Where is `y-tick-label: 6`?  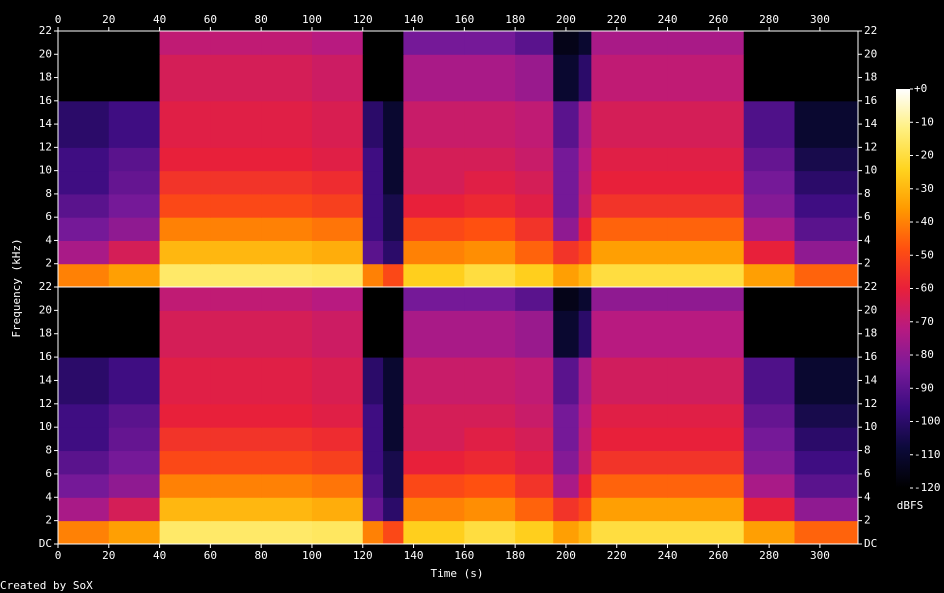
y-tick-label: 6 is located at coordinates (867, 473).